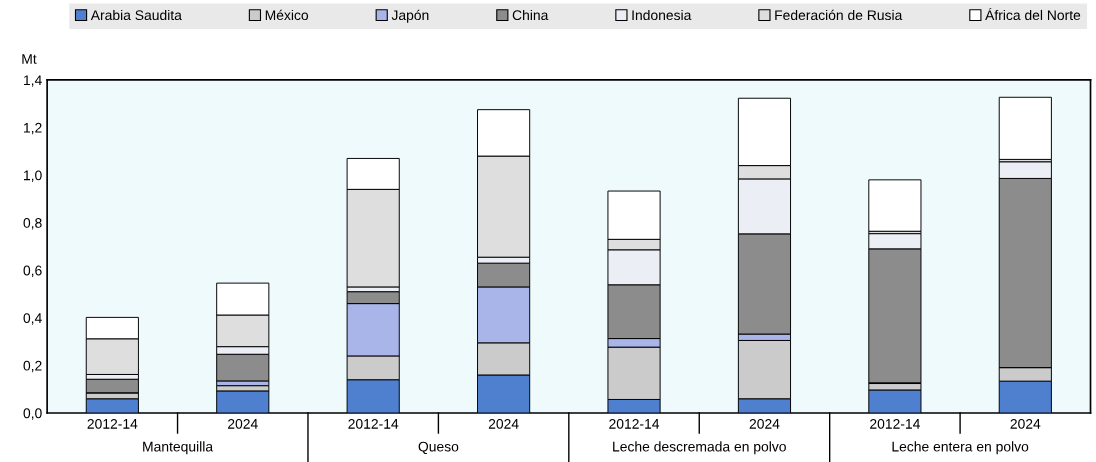 The height and width of the screenshot is (462, 1096). I want to click on y-tick-label: 0,0, so click(32, 414).